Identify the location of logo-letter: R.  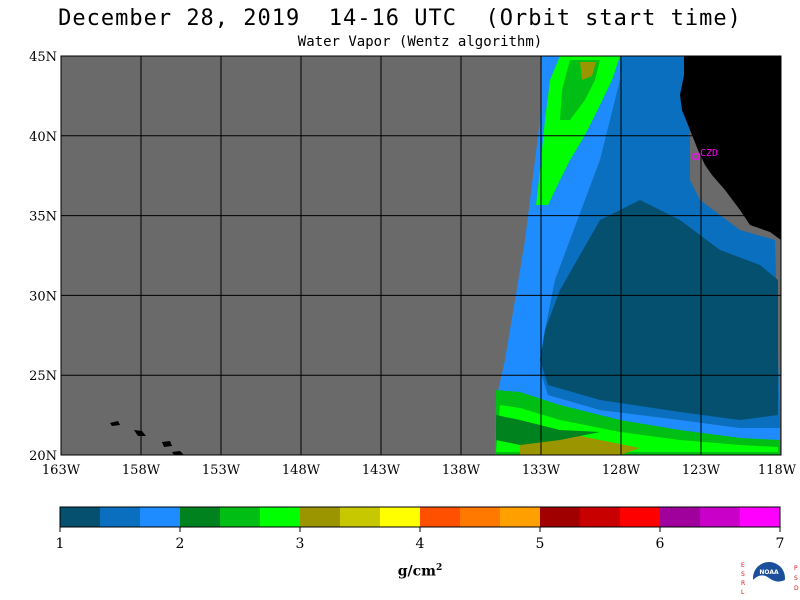
(743, 583).